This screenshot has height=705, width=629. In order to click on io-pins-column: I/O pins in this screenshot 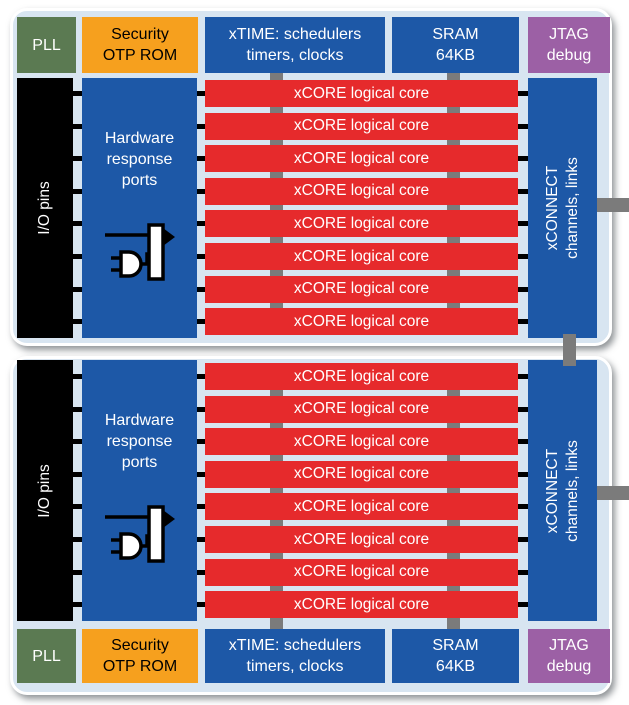, I will do `click(45, 208)`.